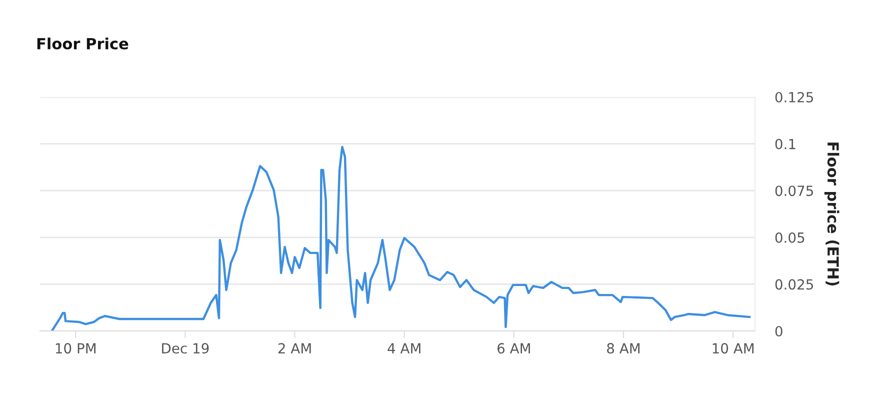 The height and width of the screenshot is (398, 885). I want to click on x-tick-label: 4 AM, so click(404, 348).